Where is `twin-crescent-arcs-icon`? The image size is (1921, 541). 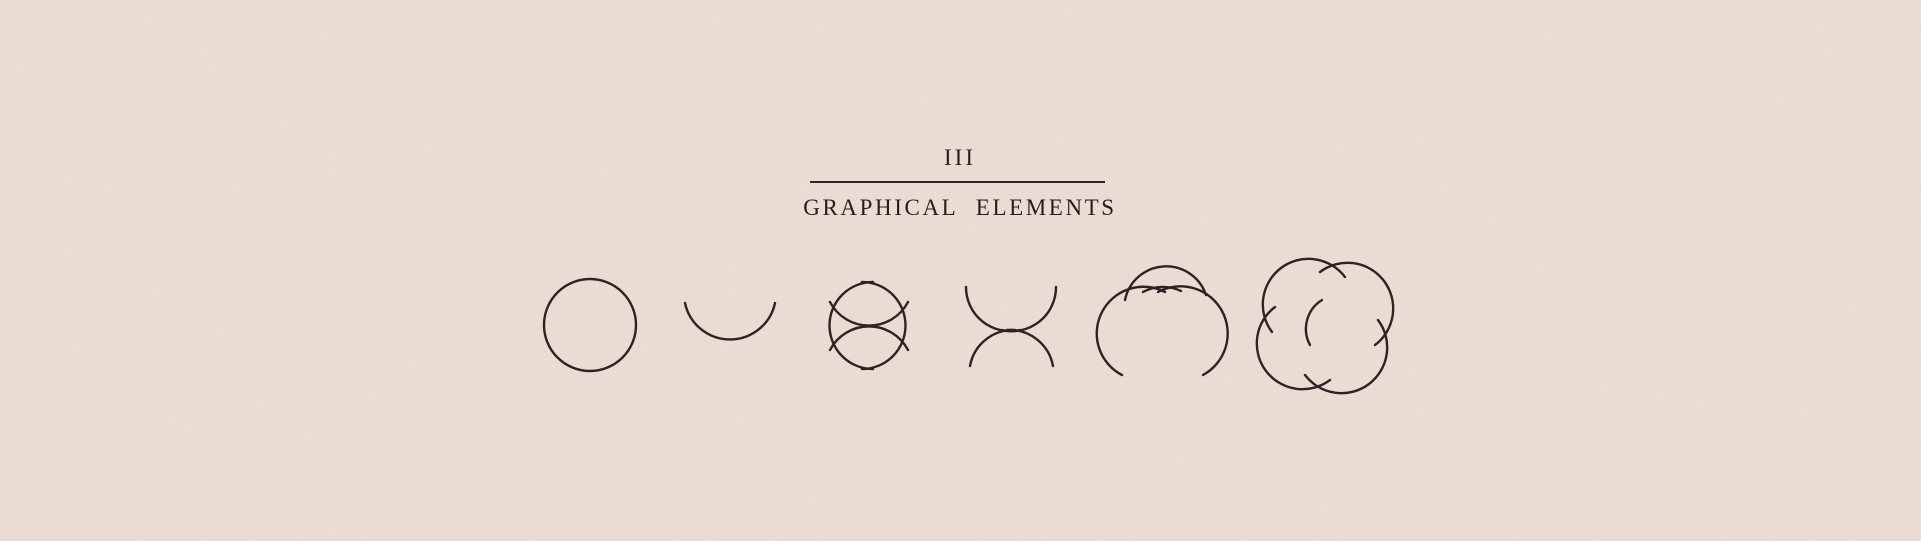 twin-crescent-arcs-icon is located at coordinates (1011, 326).